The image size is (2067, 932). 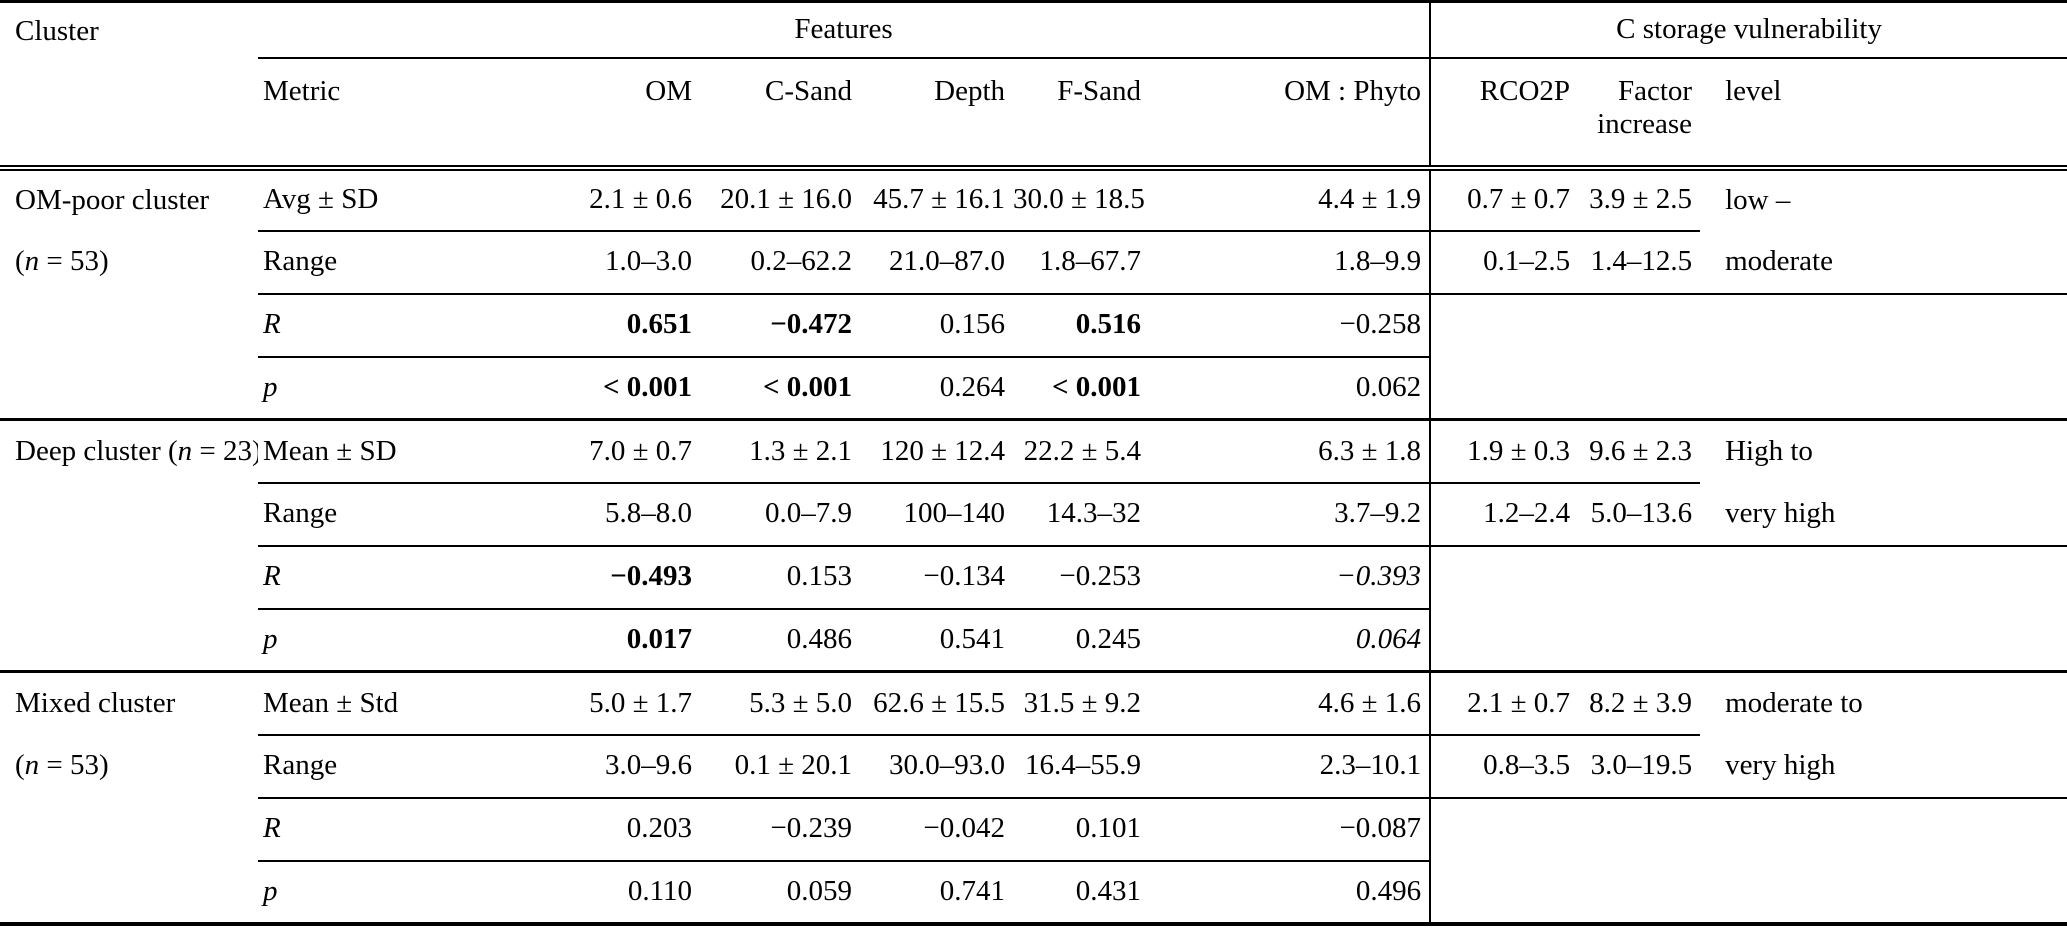 What do you see at coordinates (1794, 703) in the screenshot?
I see `value-cell-level: moderate to` at bounding box center [1794, 703].